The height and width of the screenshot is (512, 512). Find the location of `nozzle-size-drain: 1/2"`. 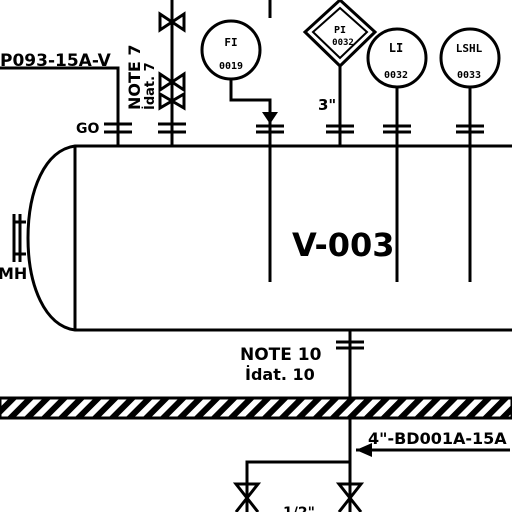

nozzle-size-drain: 1/2" is located at coordinates (299, 508).